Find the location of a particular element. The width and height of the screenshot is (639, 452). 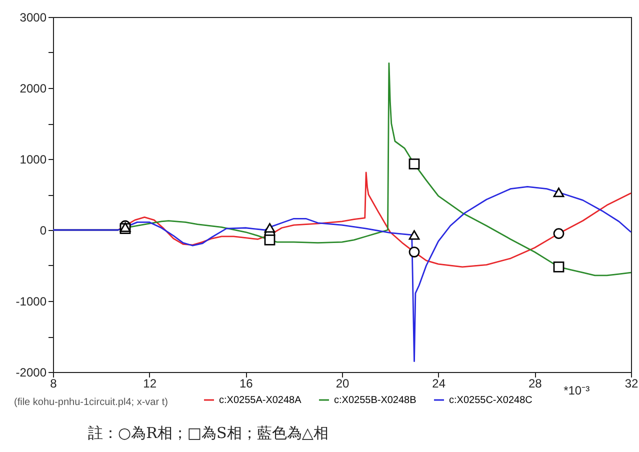

legend-label: c:X0255A-X0248A is located at coordinates (260, 400).